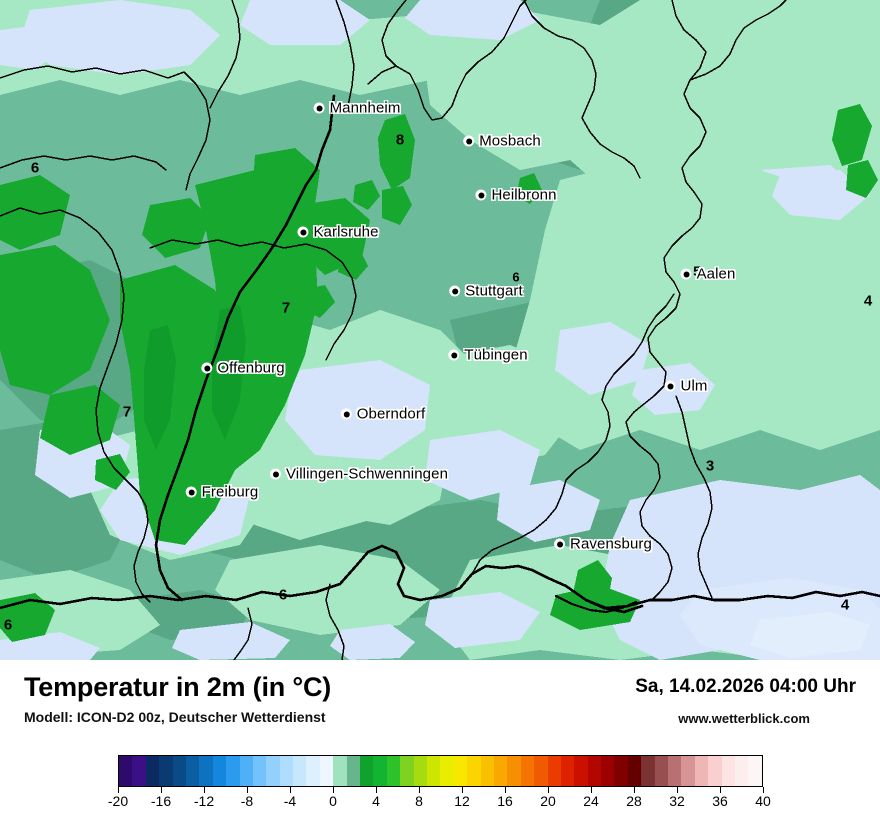  What do you see at coordinates (346, 232) in the screenshot?
I see `city-label: Karlsruhe` at bounding box center [346, 232].